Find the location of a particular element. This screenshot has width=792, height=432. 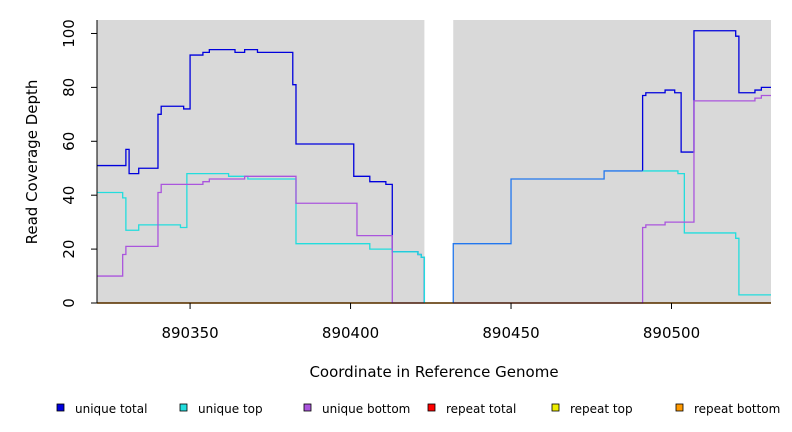

y-tick-label: 20 is located at coordinates (69, 249).